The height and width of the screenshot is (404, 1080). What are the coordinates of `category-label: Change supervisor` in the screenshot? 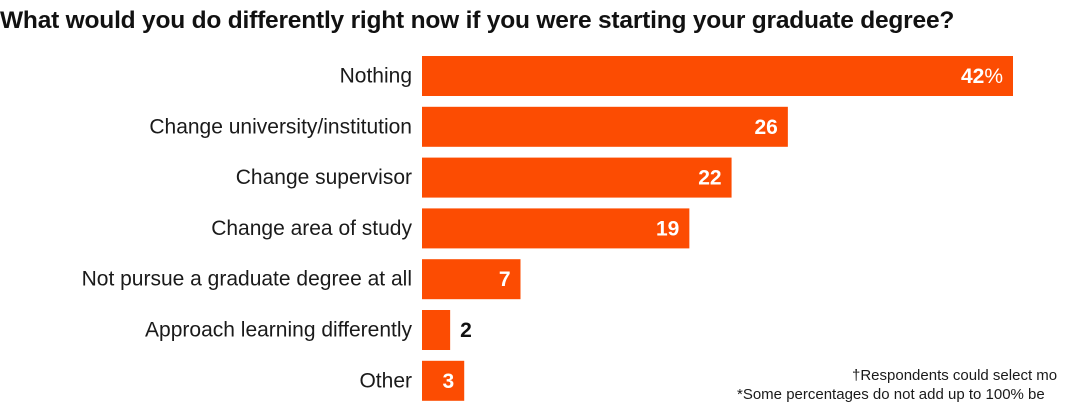 It's located at (324, 177).